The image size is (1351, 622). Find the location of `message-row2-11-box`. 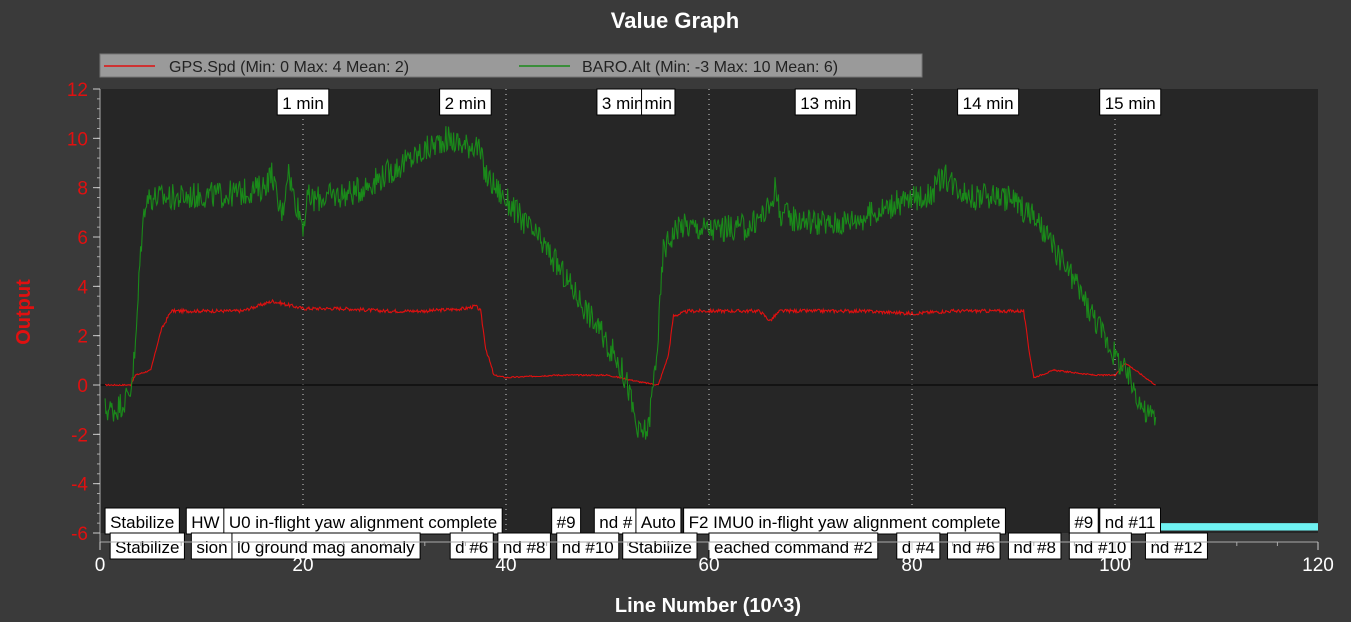

message-row2-11-box is located at coordinates (1100, 546).